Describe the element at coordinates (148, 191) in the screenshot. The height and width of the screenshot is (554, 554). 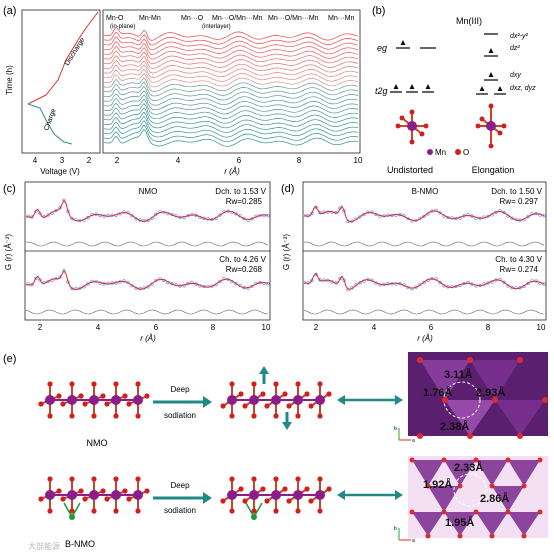
I see `panel-c-title: NMO` at that location.